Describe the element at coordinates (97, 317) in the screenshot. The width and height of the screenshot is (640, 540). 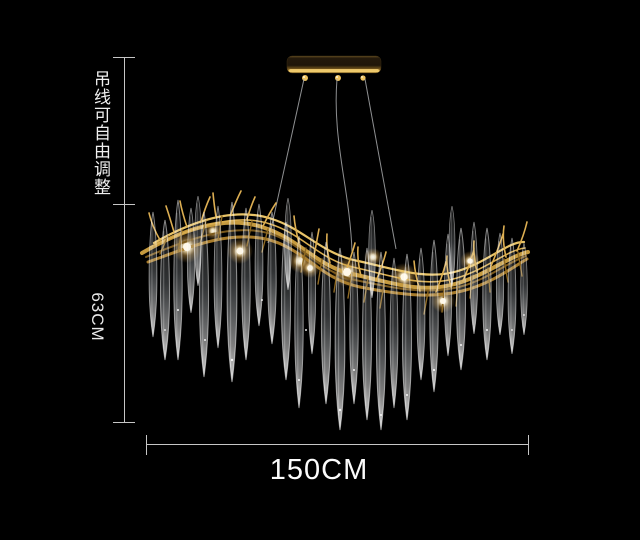
I see `height-dimension-label: 63CM` at that location.